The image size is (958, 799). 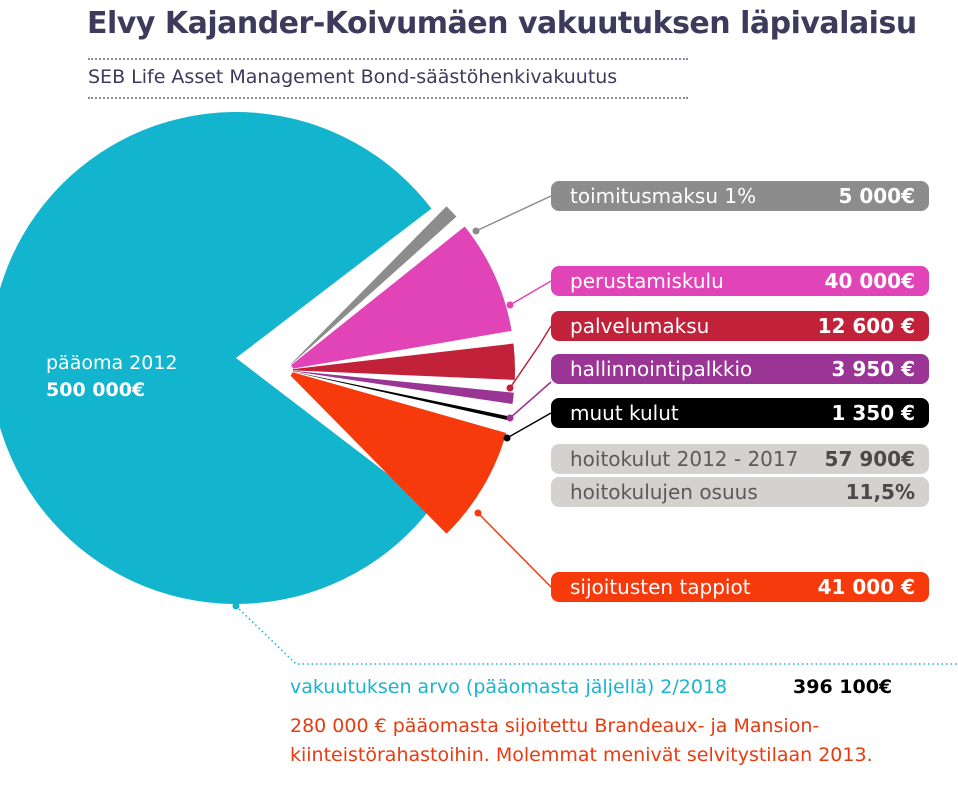 I want to click on legend-value: 3 950 €, so click(x=873, y=369).